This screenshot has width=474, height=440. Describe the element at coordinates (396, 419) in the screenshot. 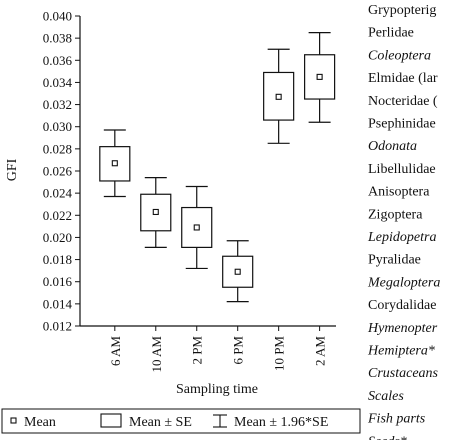

I see `side-list-item: Fish parts` at that location.